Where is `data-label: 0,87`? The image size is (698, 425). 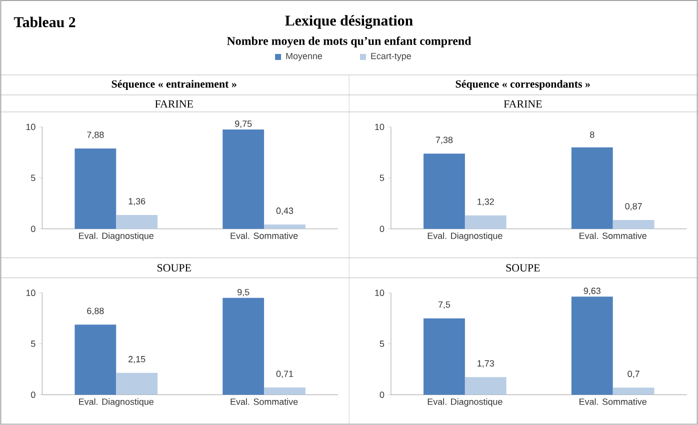
data-label: 0,87 is located at coordinates (633, 206).